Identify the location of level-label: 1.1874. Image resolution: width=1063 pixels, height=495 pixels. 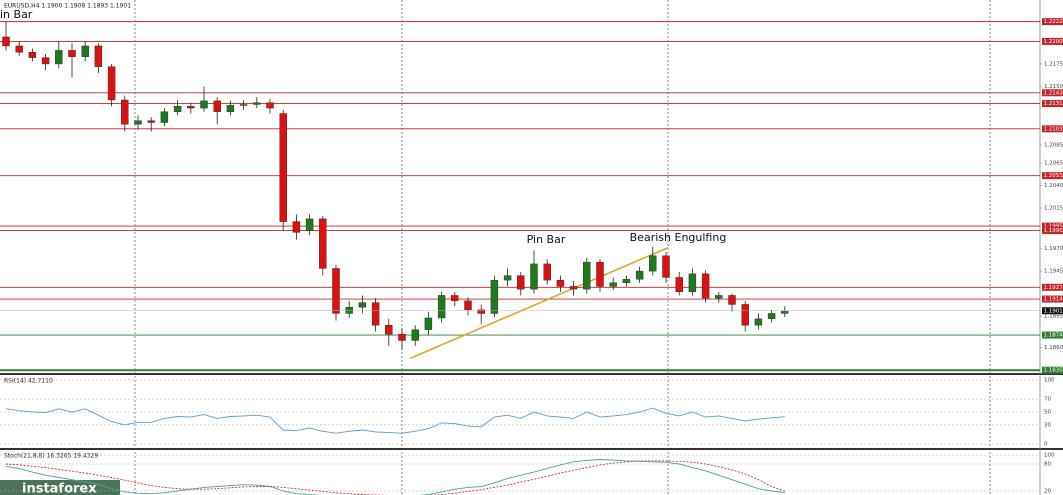
(1053, 336).